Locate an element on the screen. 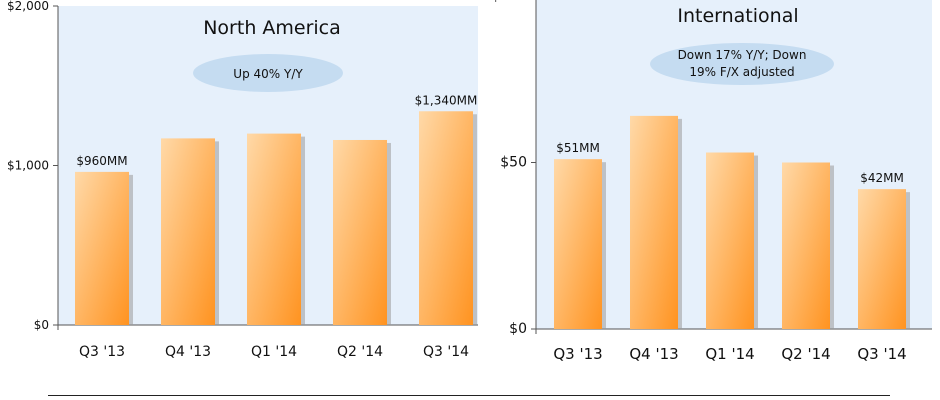  data-label: $42MM is located at coordinates (882, 178).